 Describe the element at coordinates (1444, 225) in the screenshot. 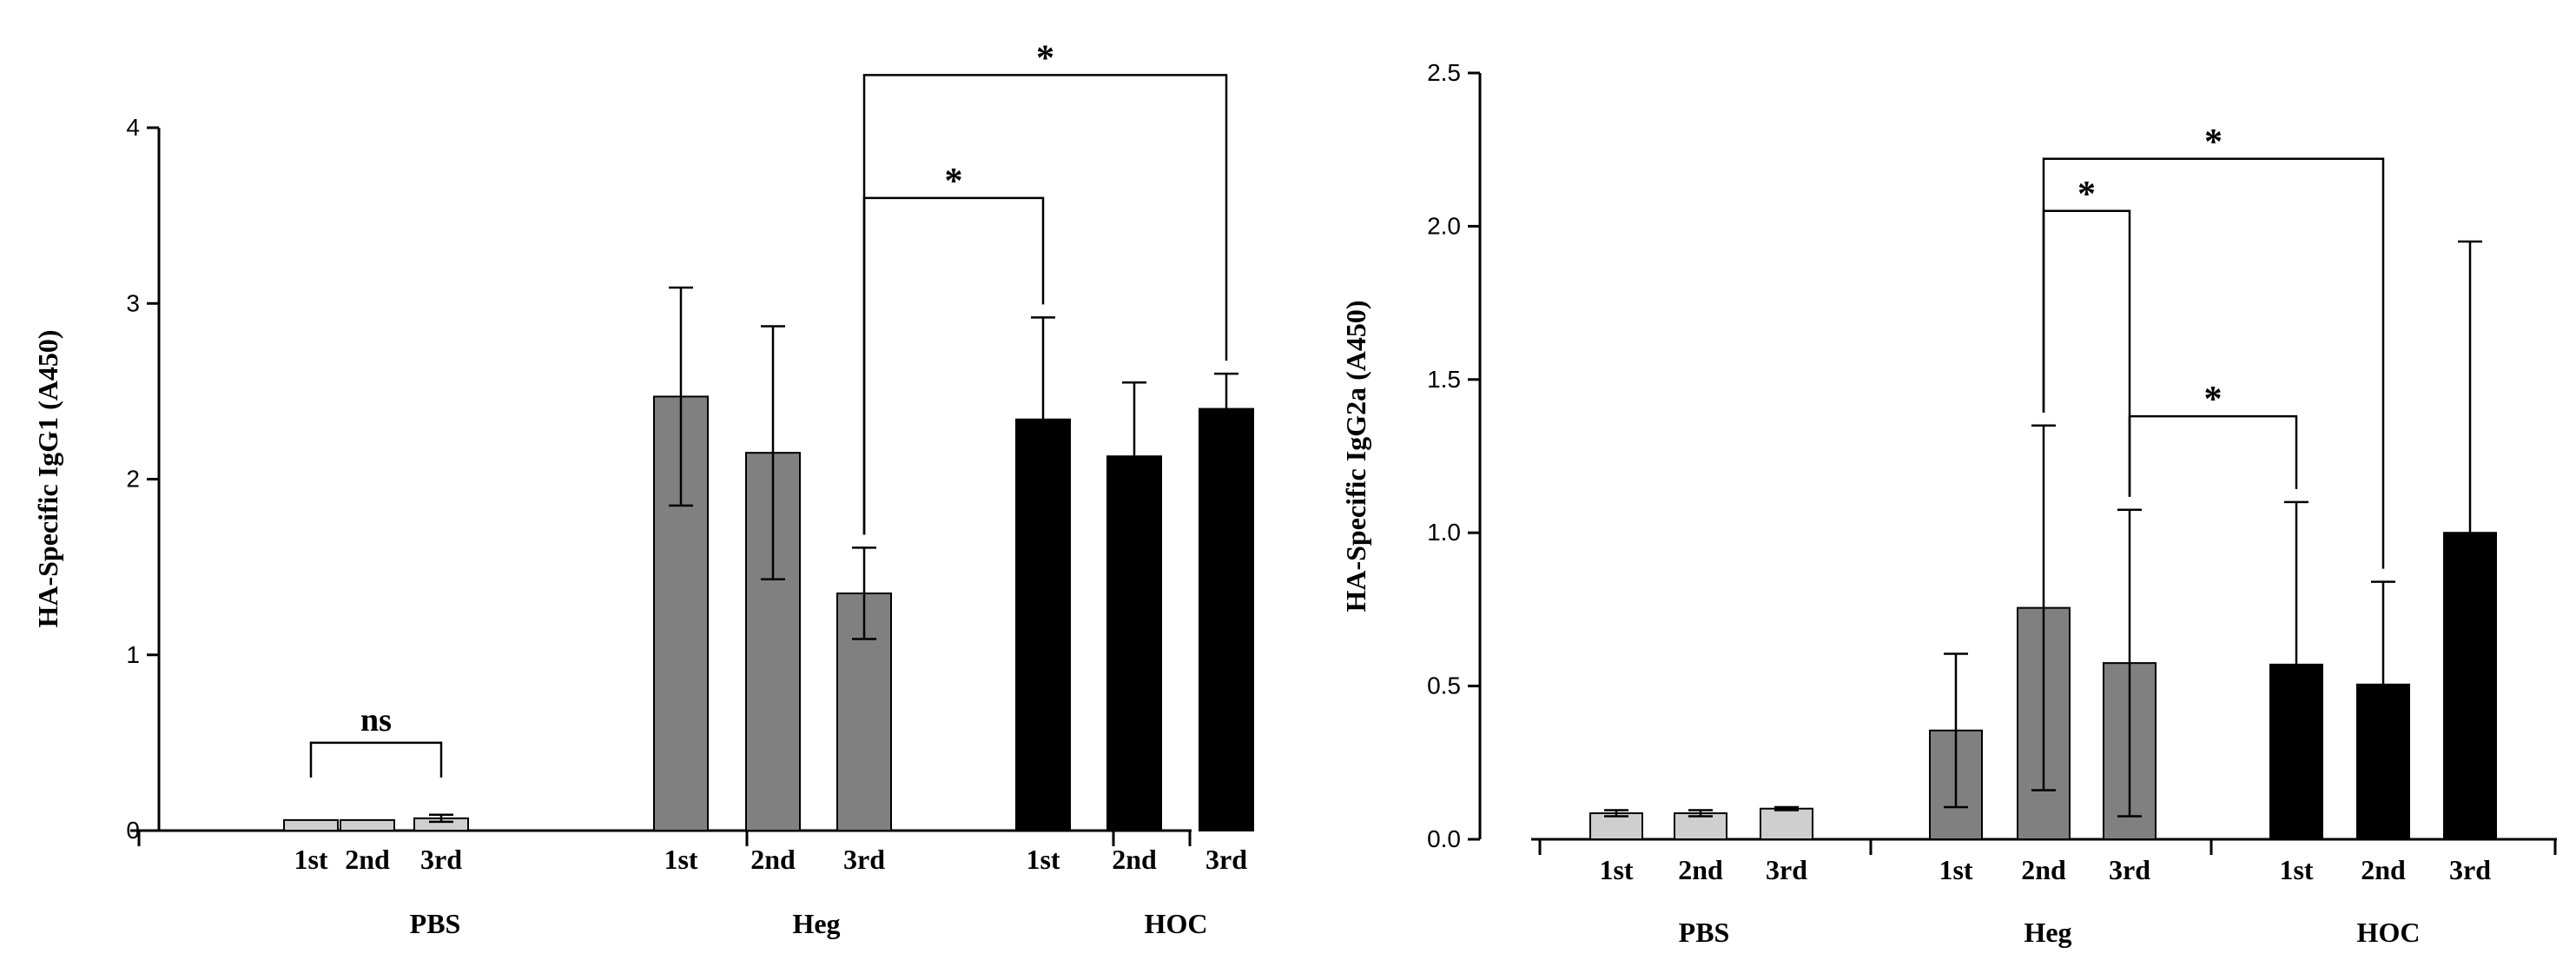

I see `y-tick-label: 2.0` at that location.